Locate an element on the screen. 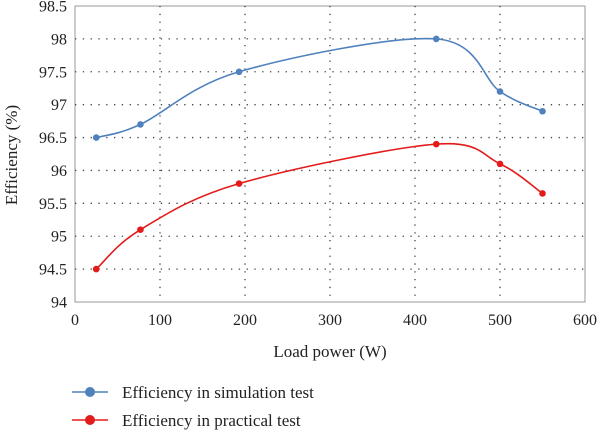 Image resolution: width=600 pixels, height=433 pixels. y-tick-label: 98 is located at coordinates (59, 39).